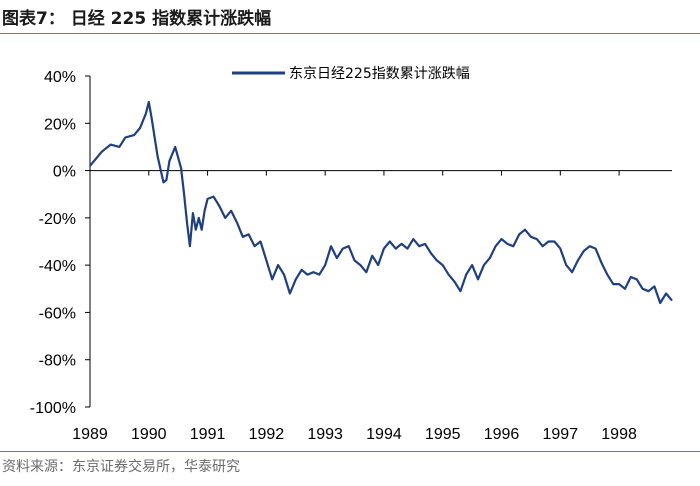 This screenshot has width=700, height=486. What do you see at coordinates (502, 434) in the screenshot?
I see `x-tick-label: 1996` at bounding box center [502, 434].